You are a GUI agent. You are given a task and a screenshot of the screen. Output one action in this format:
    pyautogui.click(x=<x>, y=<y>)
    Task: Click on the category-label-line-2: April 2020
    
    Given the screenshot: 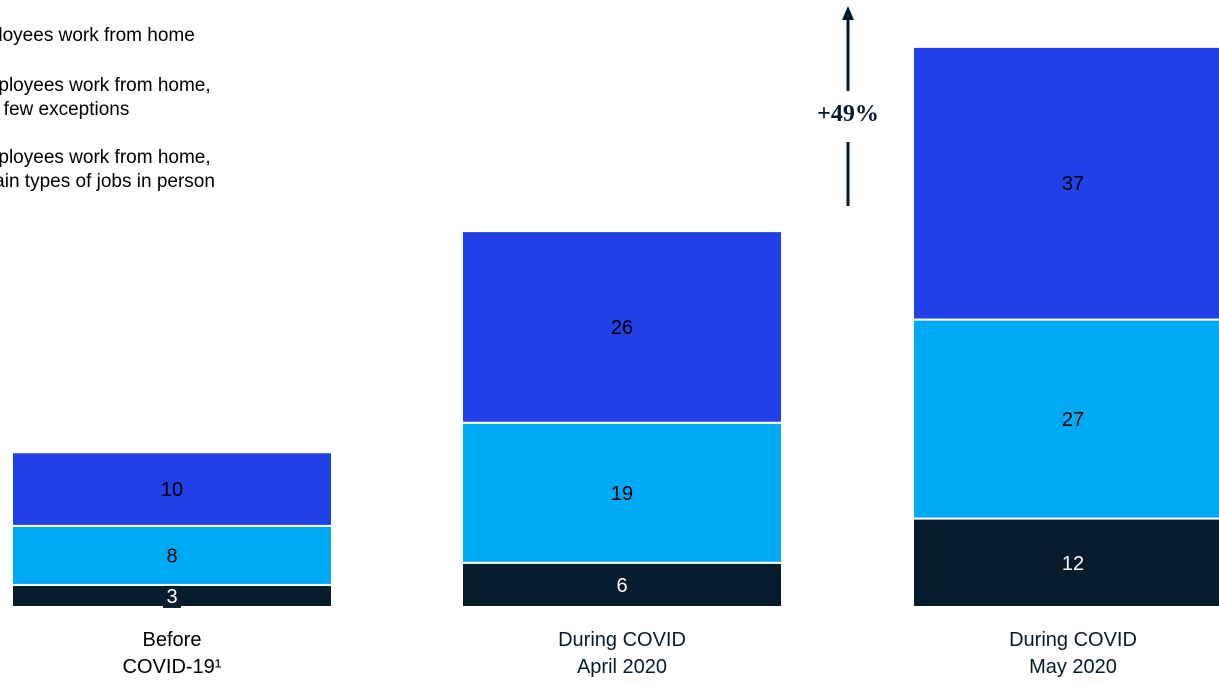 What is the action you would take?
    pyautogui.click(x=622, y=667)
    